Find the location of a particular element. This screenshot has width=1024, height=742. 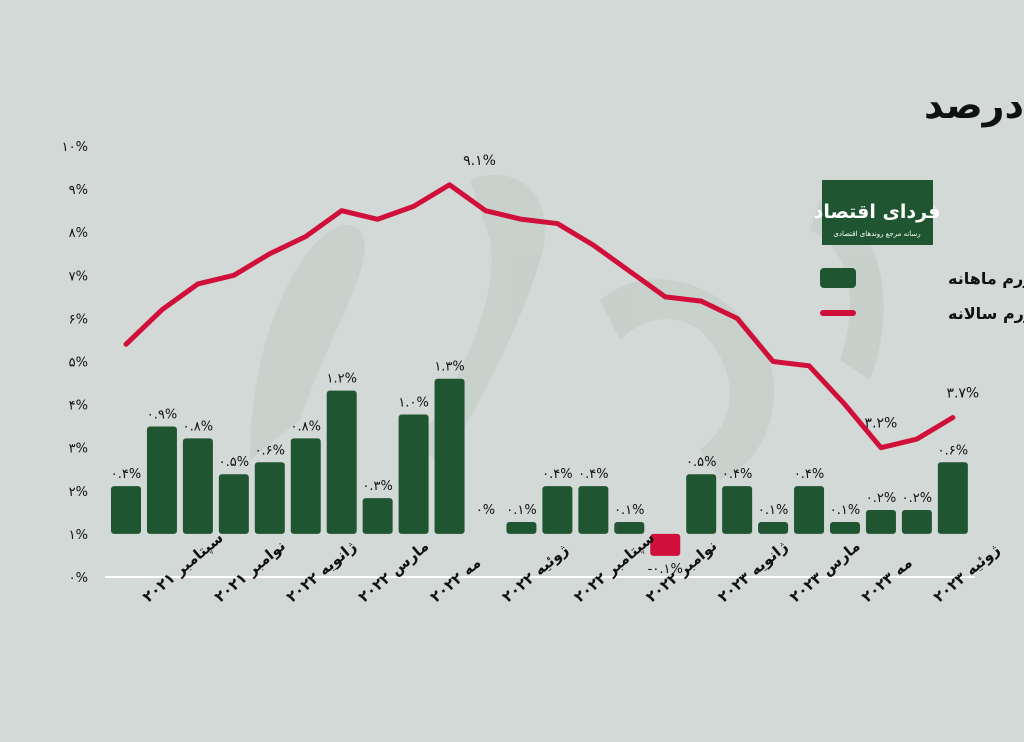

y-tick-label: ۹% is located at coordinates (78, 190).